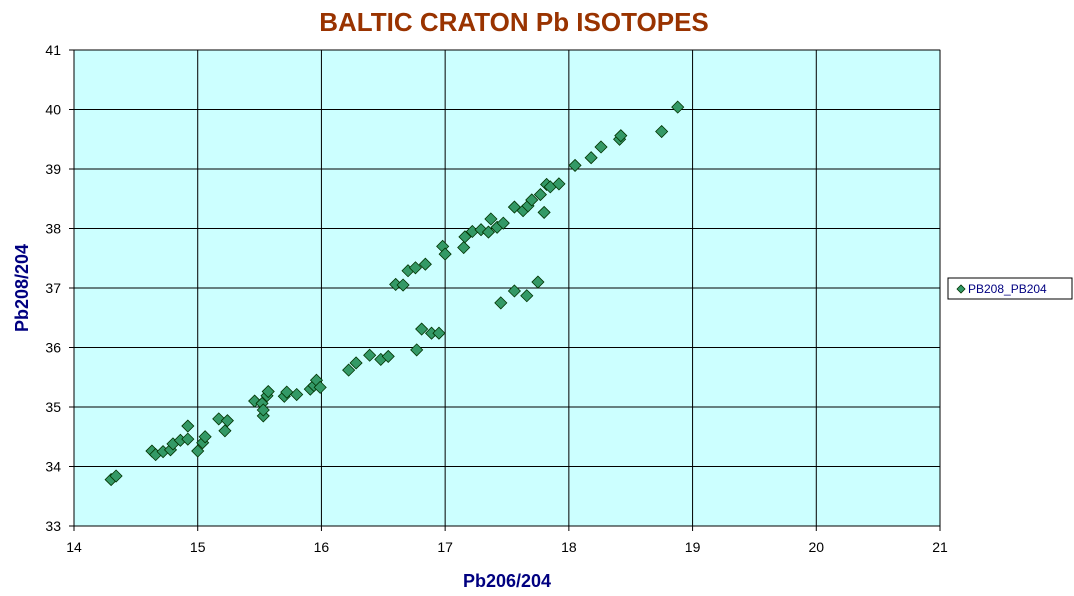  I want to click on legend-marker-icon, so click(961, 289).